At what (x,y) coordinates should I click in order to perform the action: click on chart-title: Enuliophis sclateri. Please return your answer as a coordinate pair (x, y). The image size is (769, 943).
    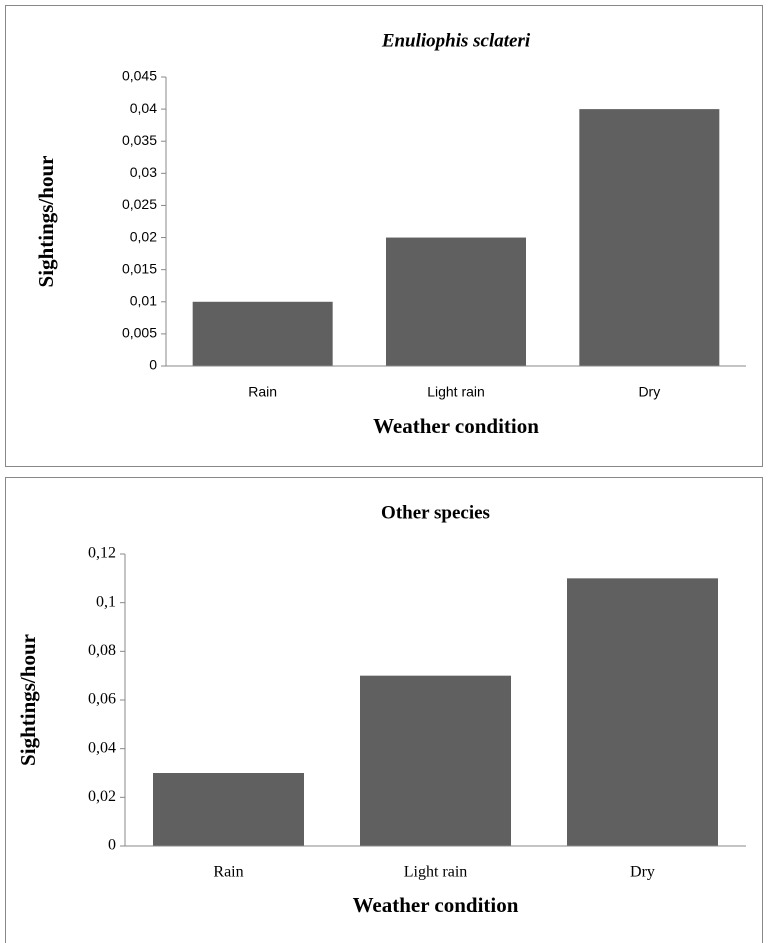
    Looking at the image, I should click on (456, 40).